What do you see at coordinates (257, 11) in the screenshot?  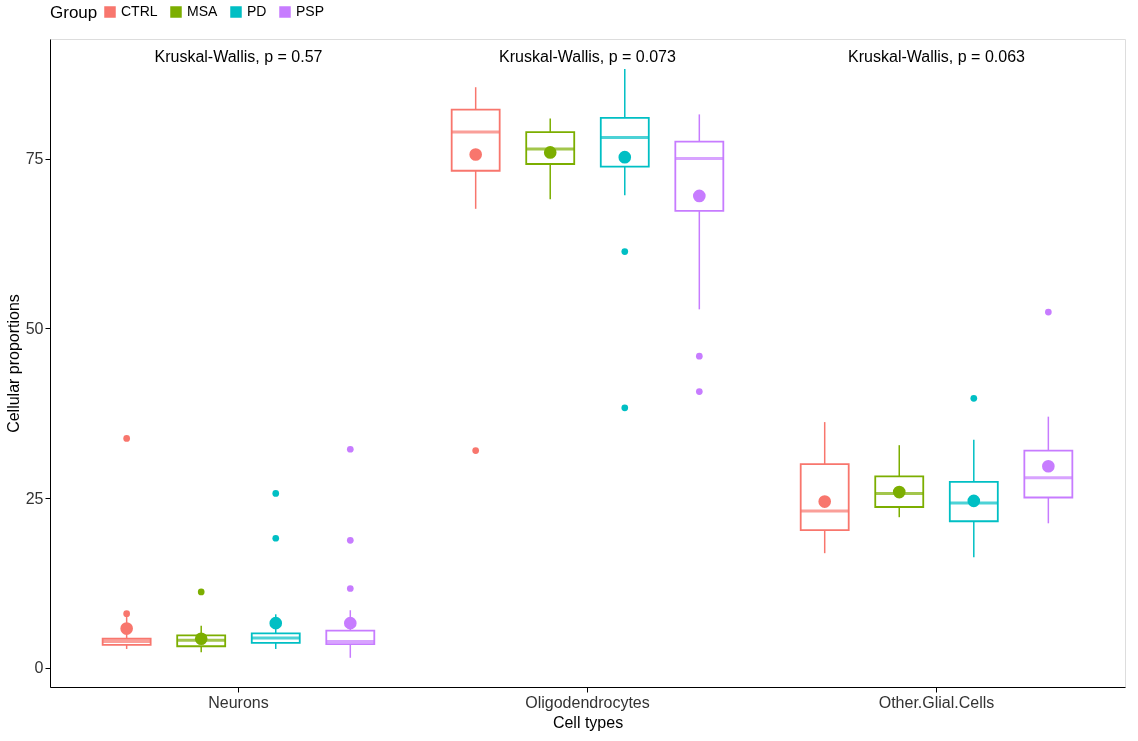 I see `legend-label: PD` at bounding box center [257, 11].